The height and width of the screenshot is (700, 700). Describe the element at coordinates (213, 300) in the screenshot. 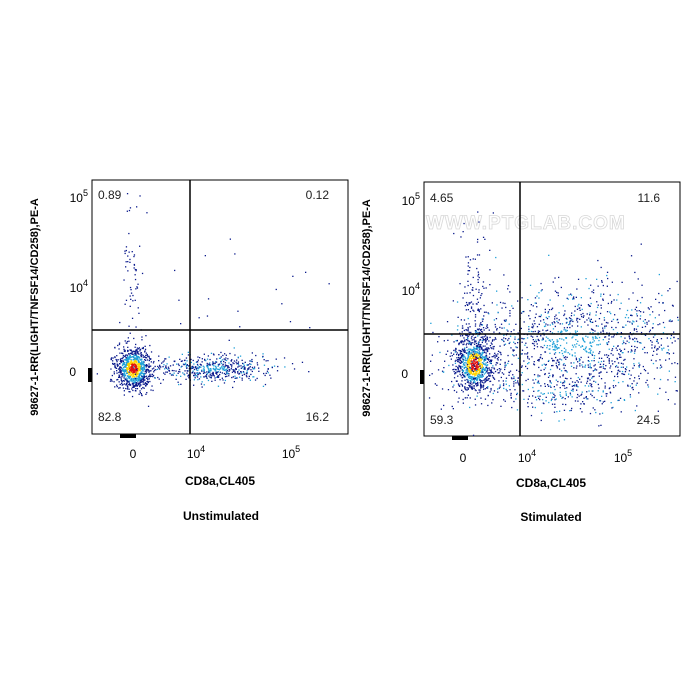

I see `density-points` at that location.